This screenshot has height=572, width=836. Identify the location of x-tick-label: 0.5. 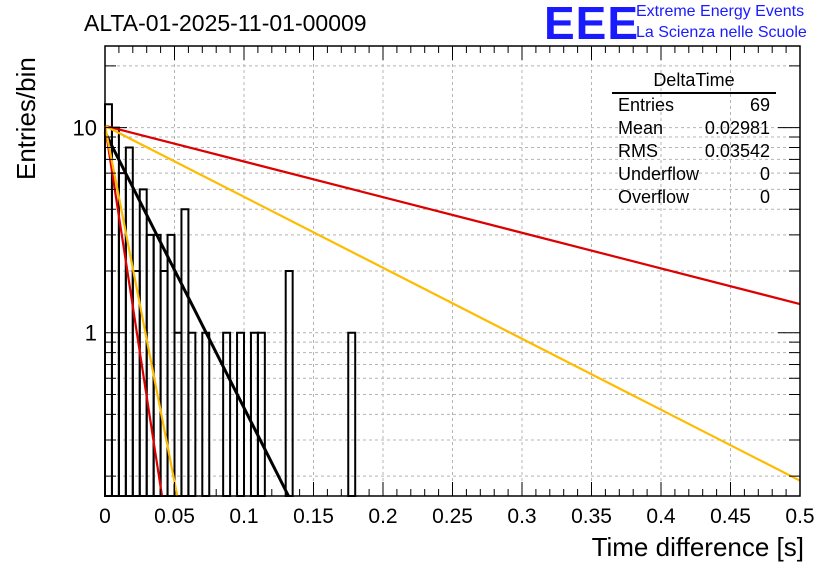
(799, 516).